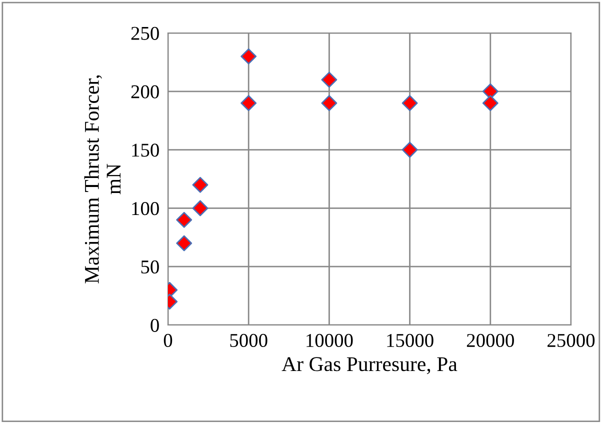 The width and height of the screenshot is (603, 423). What do you see at coordinates (410, 341) in the screenshot?
I see `x-tick-label: 15000` at bounding box center [410, 341].